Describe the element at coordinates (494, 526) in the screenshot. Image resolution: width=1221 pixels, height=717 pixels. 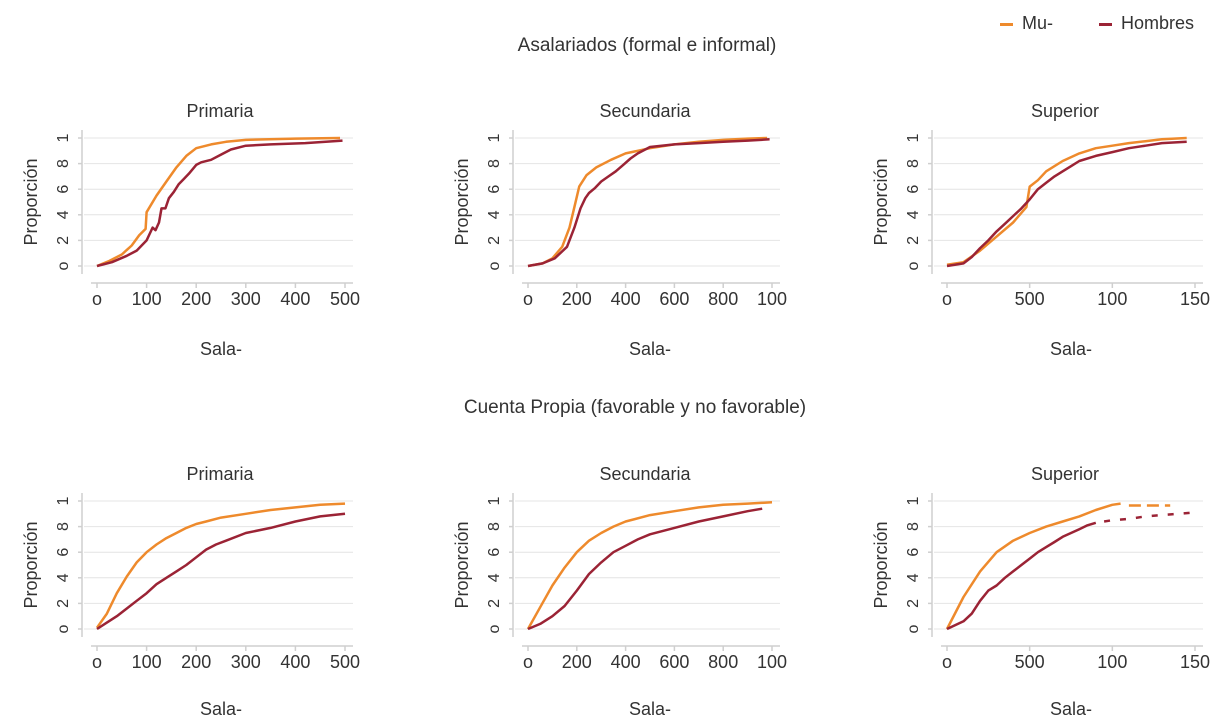
I see `chart-5-ytick-label: 8` at that location.